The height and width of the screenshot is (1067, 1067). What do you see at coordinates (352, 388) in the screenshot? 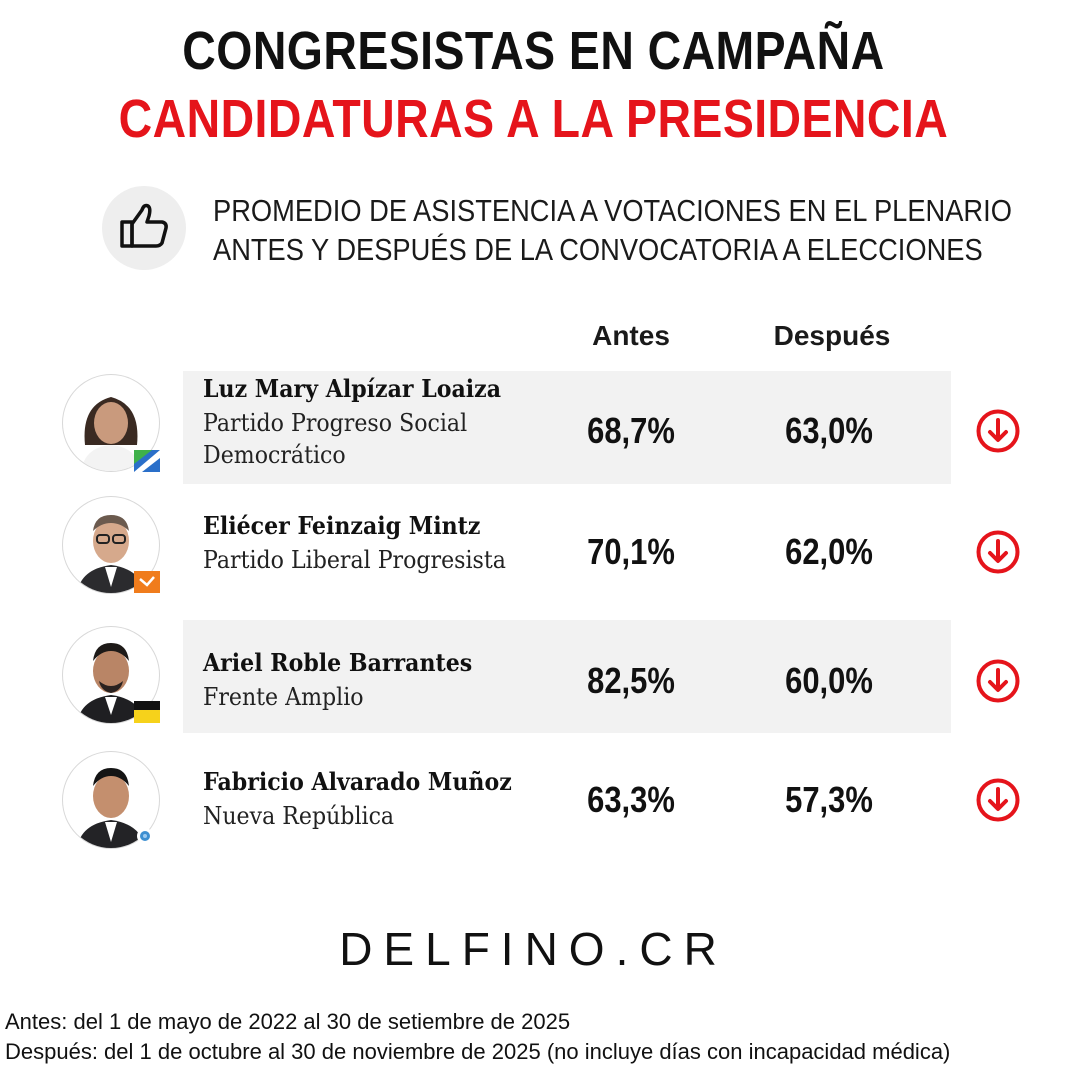
I see `candidate-name: Luz Mary Alpízar Loaiza` at bounding box center [352, 388].